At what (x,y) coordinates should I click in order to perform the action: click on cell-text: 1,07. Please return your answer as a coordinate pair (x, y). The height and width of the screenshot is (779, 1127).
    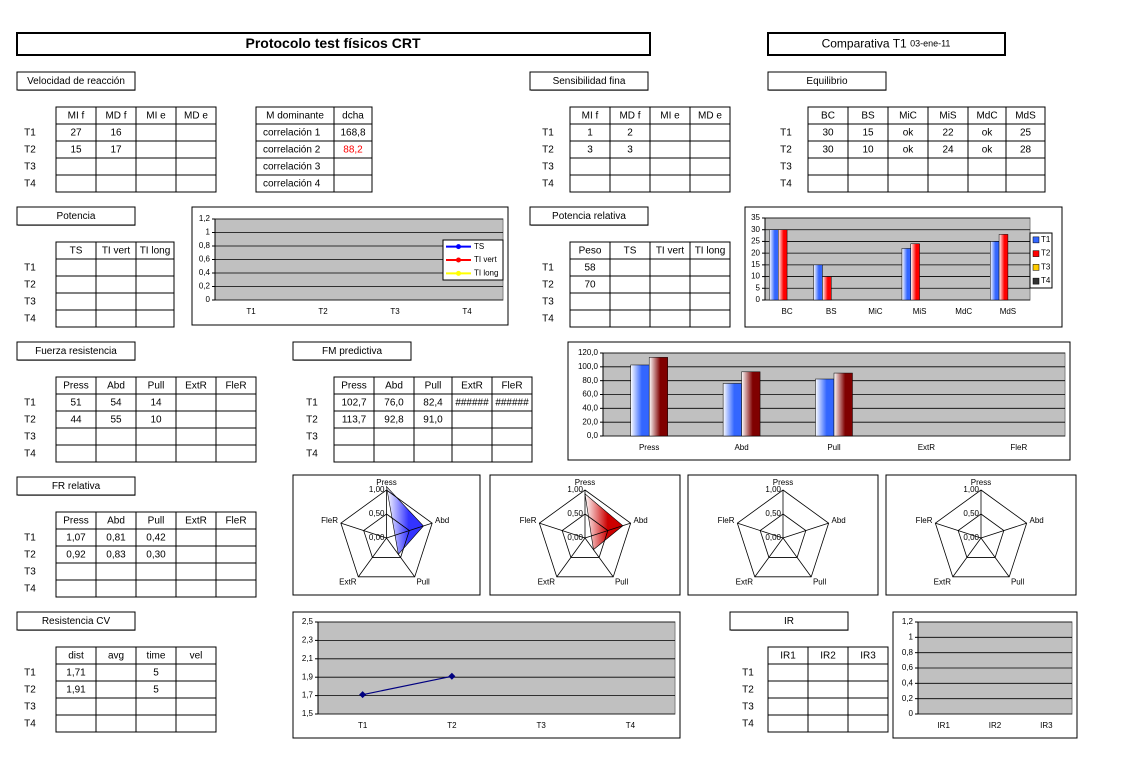
    Looking at the image, I should click on (76, 538).